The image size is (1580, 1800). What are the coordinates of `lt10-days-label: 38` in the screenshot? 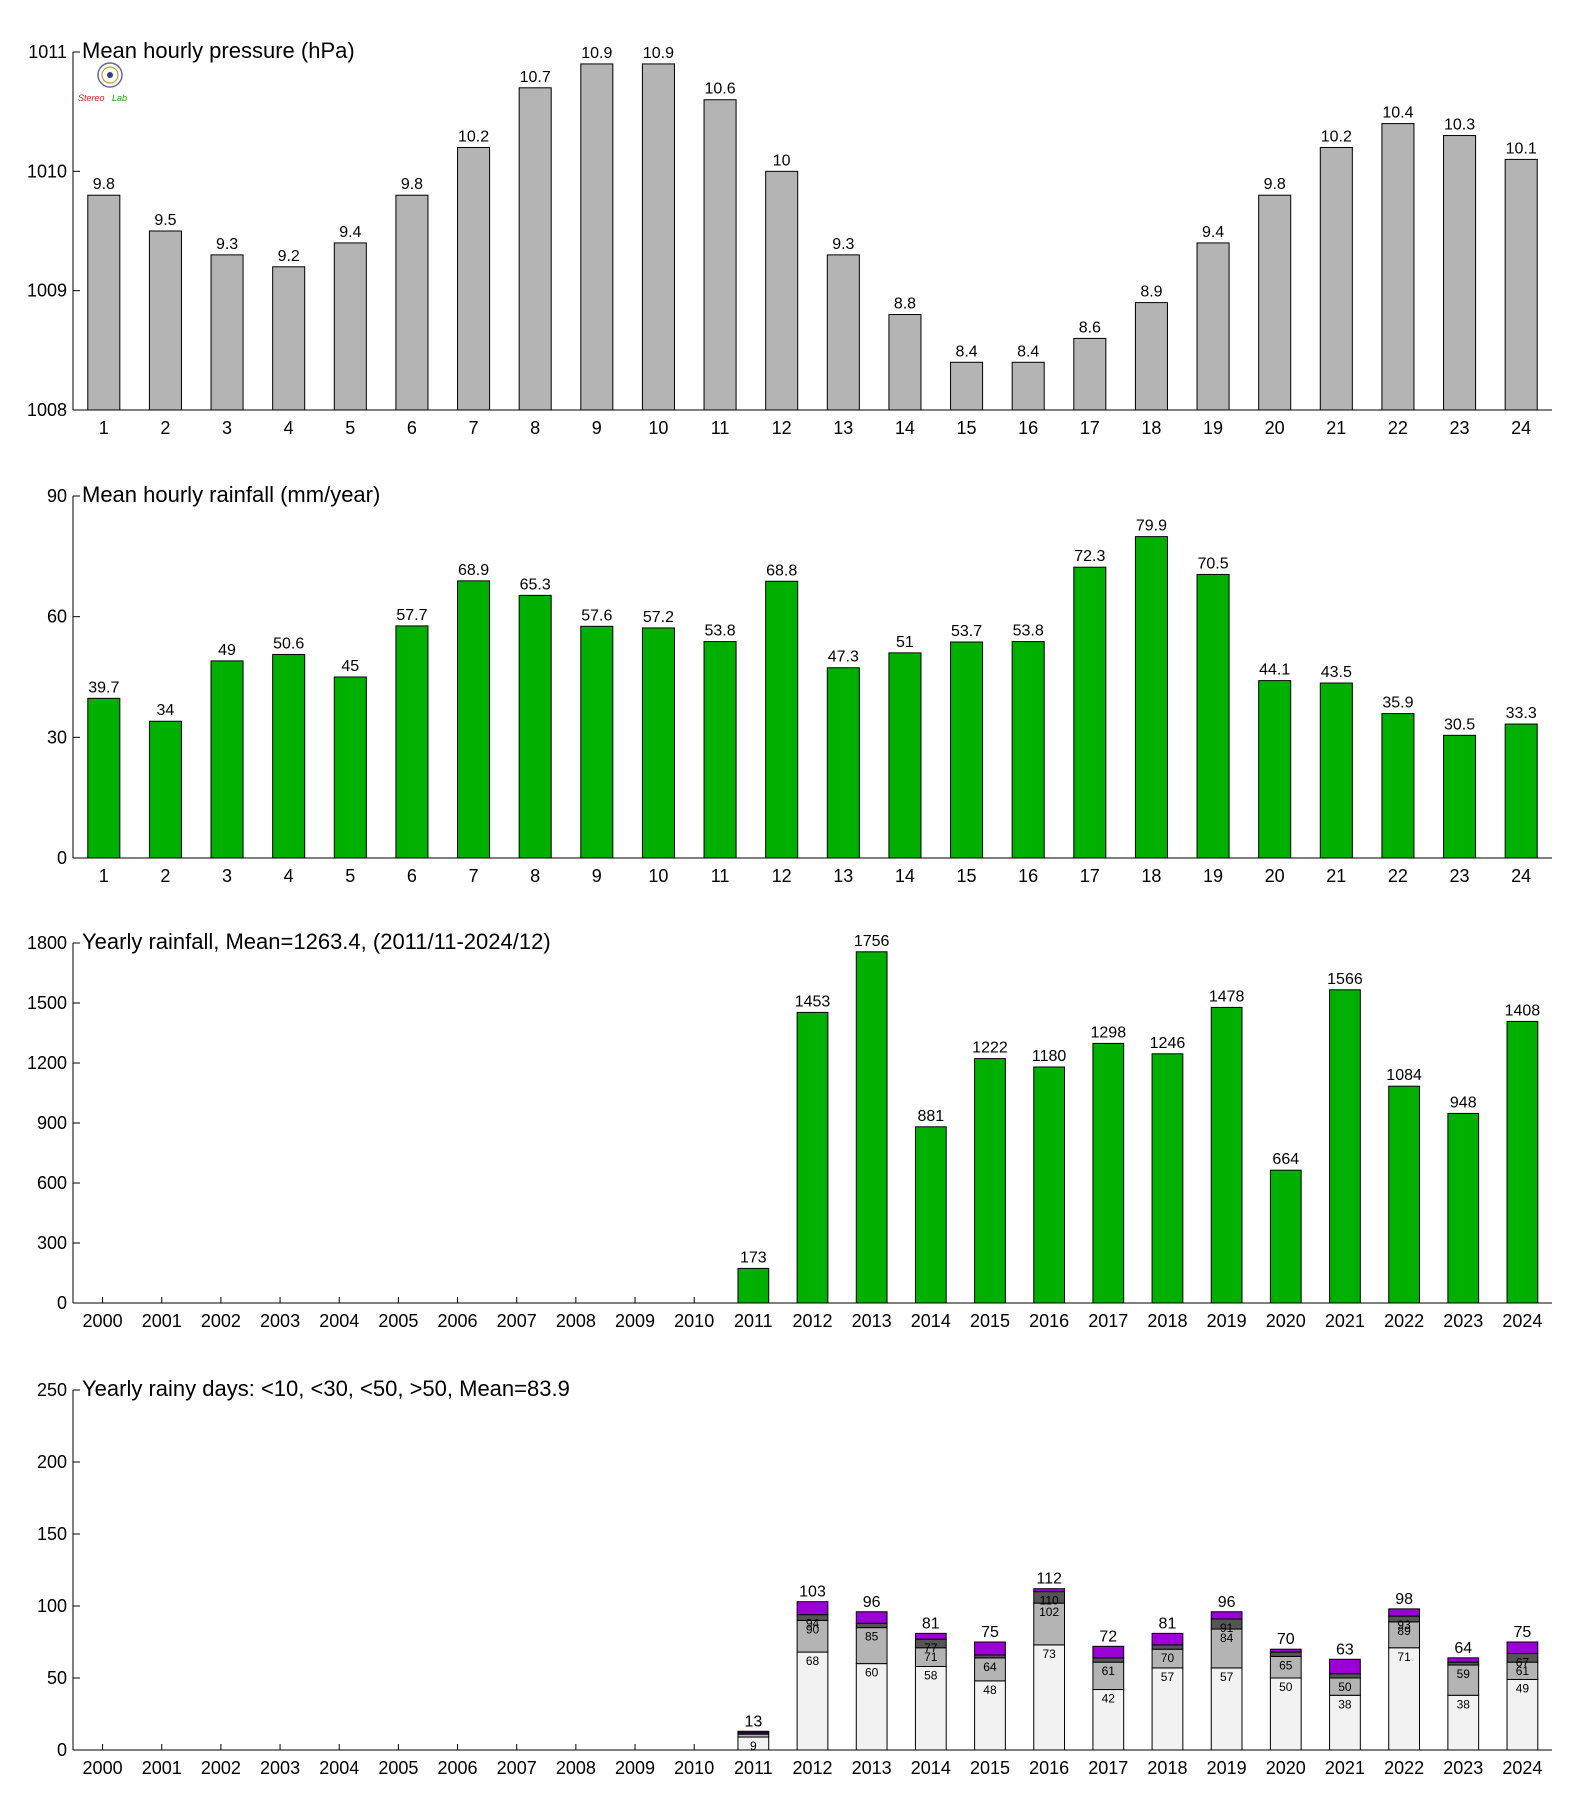 It's located at (1464, 1704).